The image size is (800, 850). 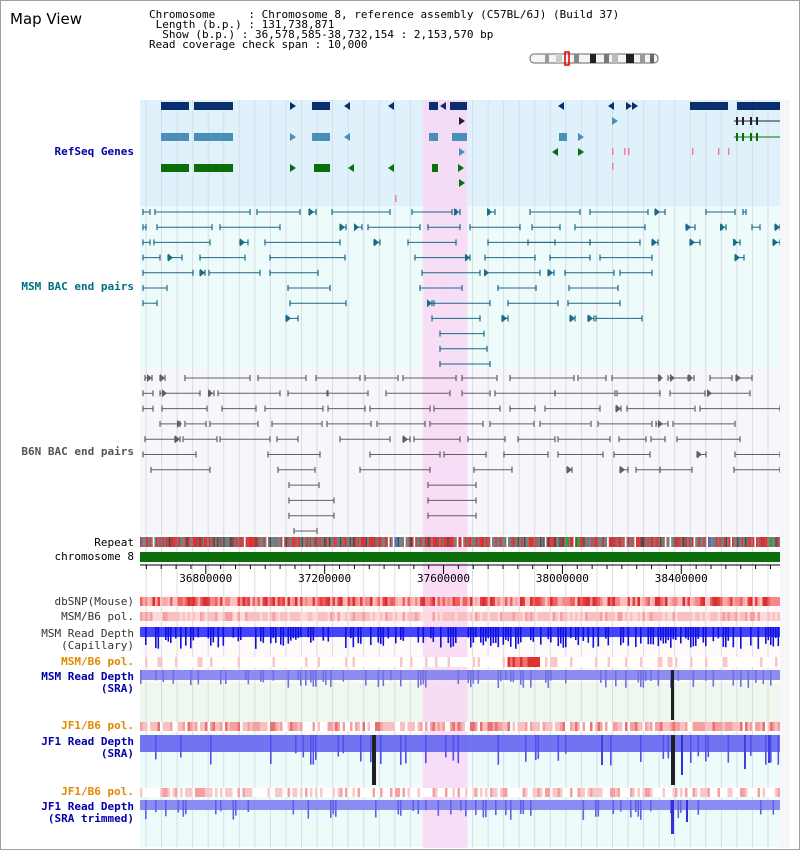 What do you see at coordinates (97, 791) in the screenshot?
I see `jf1-b6-pol-label-2: JF1/B6 pol.` at bounding box center [97, 791].